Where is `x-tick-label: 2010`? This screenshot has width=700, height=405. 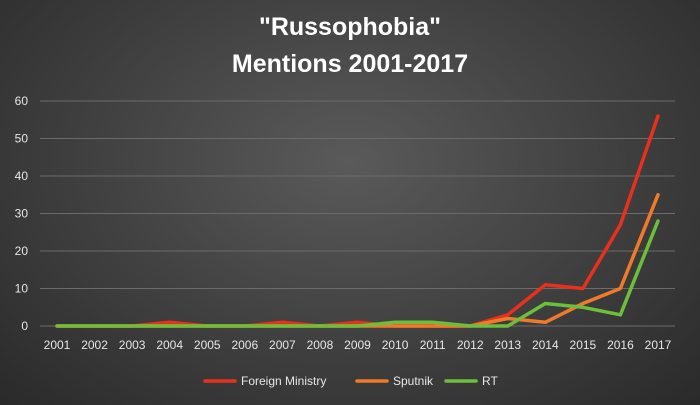
x-tick-label: 2010 is located at coordinates (395, 345).